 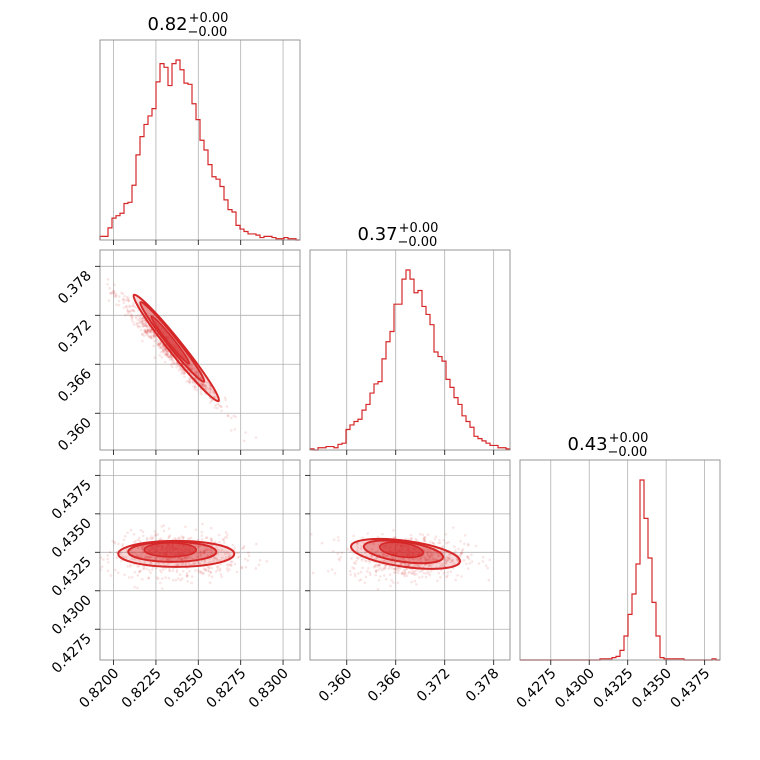 What do you see at coordinates (385, 685) in the screenshot?
I see `x-tick-label: 0.366` at bounding box center [385, 685].